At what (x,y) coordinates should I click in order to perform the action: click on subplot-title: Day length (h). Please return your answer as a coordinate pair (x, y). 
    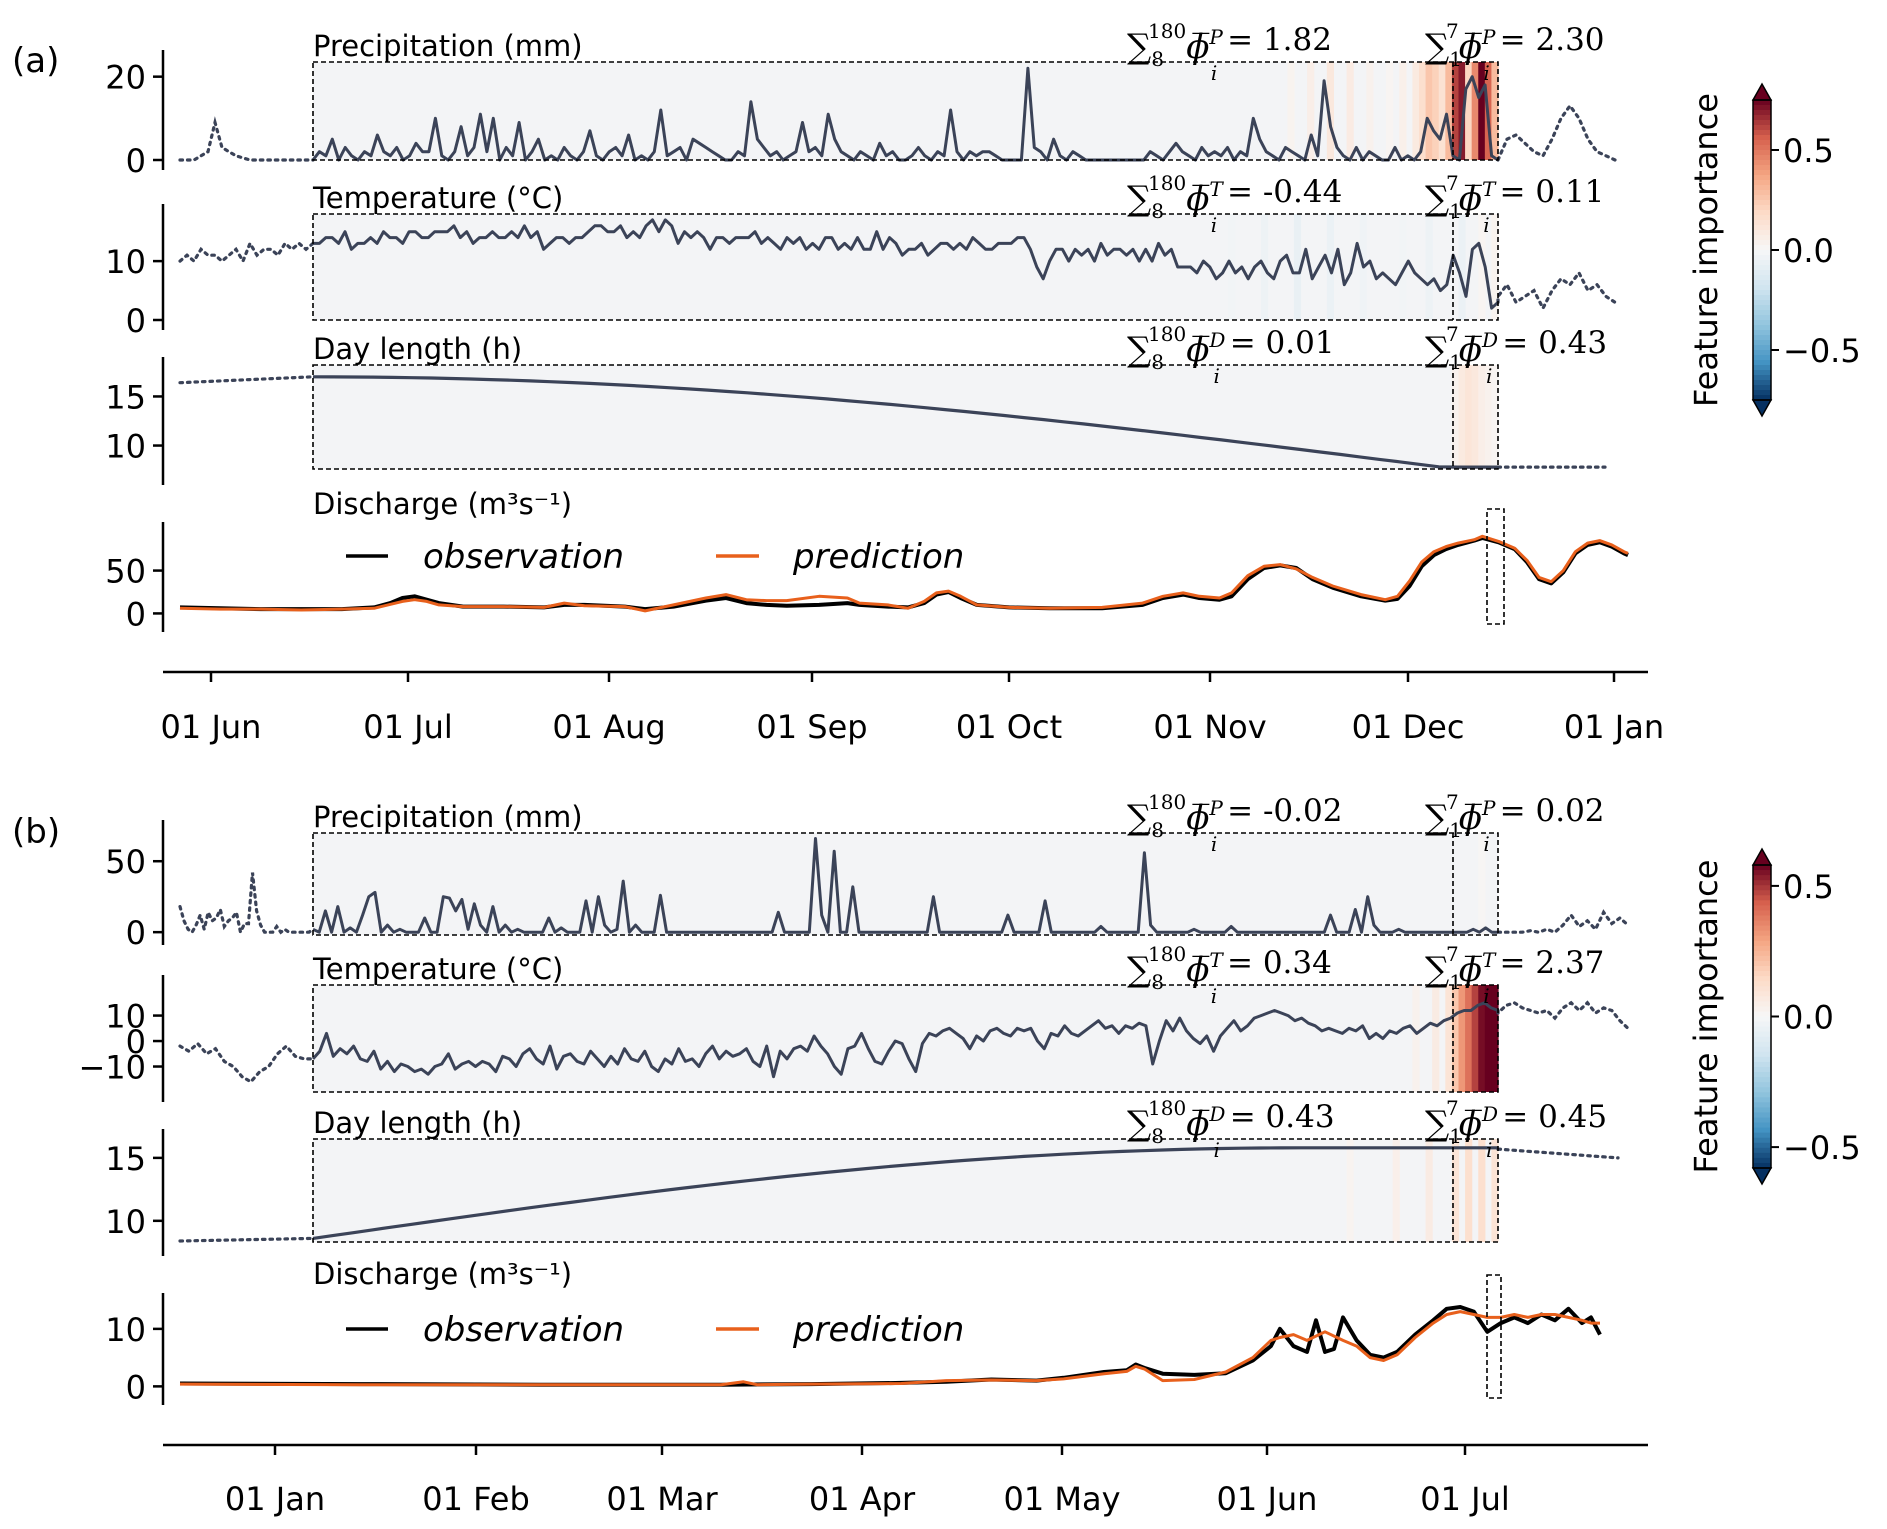
    Looking at the image, I should click on (417, 1123).